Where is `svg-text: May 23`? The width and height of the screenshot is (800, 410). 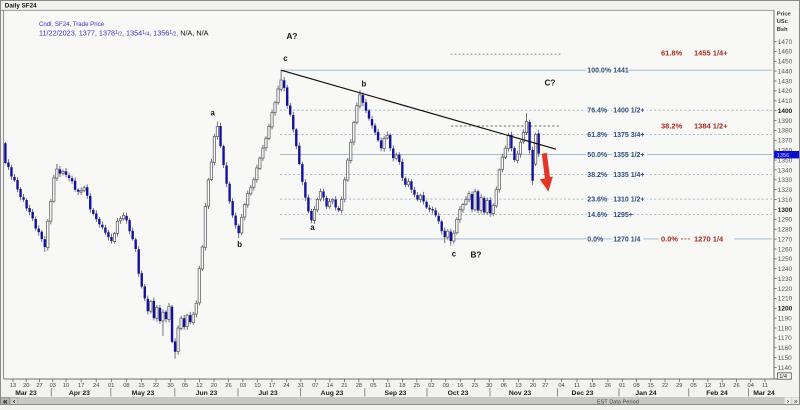 svg-text: May 23 is located at coordinates (143, 393).